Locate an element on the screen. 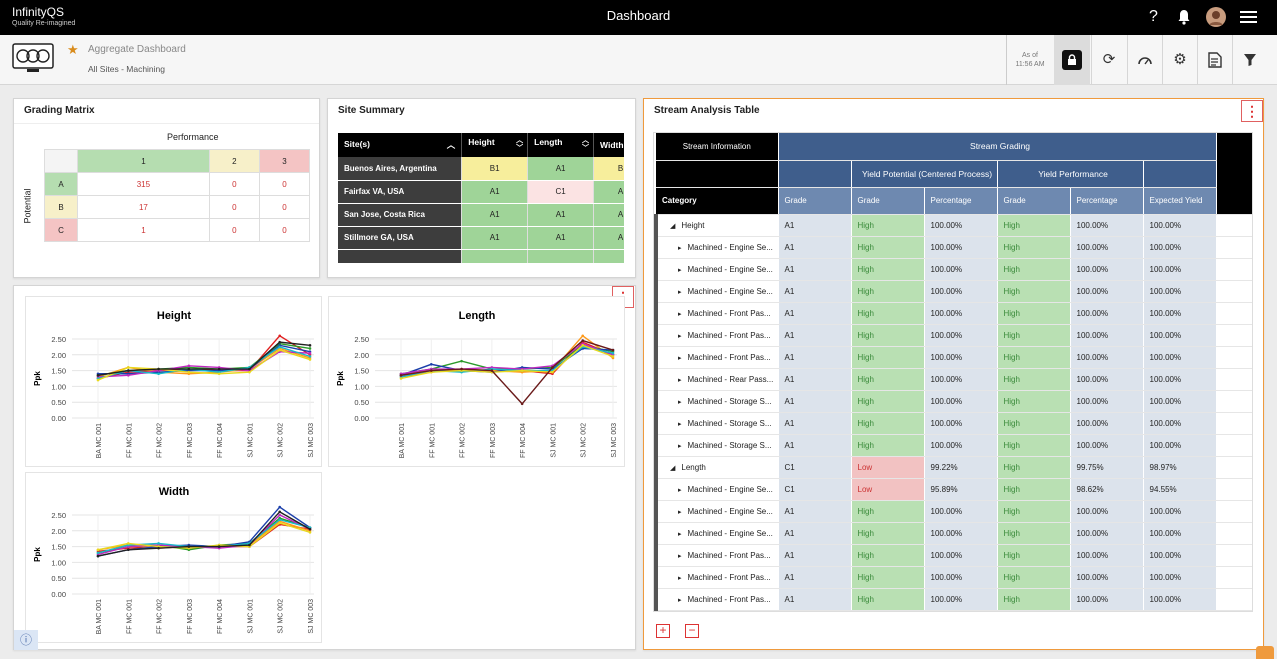 This screenshot has width=1277, height=659. col-header-category: Category is located at coordinates (717, 201).